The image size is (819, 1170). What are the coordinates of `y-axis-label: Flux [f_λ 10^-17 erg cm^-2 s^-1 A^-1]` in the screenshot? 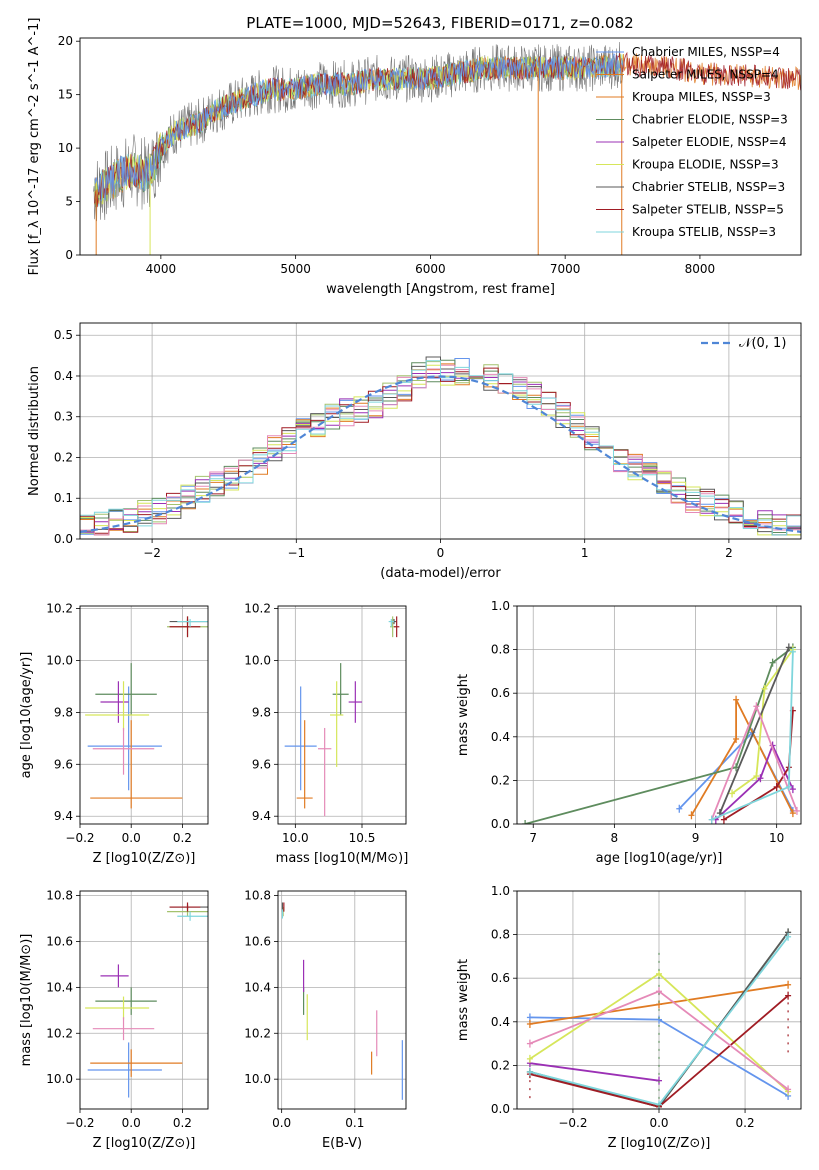 It's located at (34, 147).